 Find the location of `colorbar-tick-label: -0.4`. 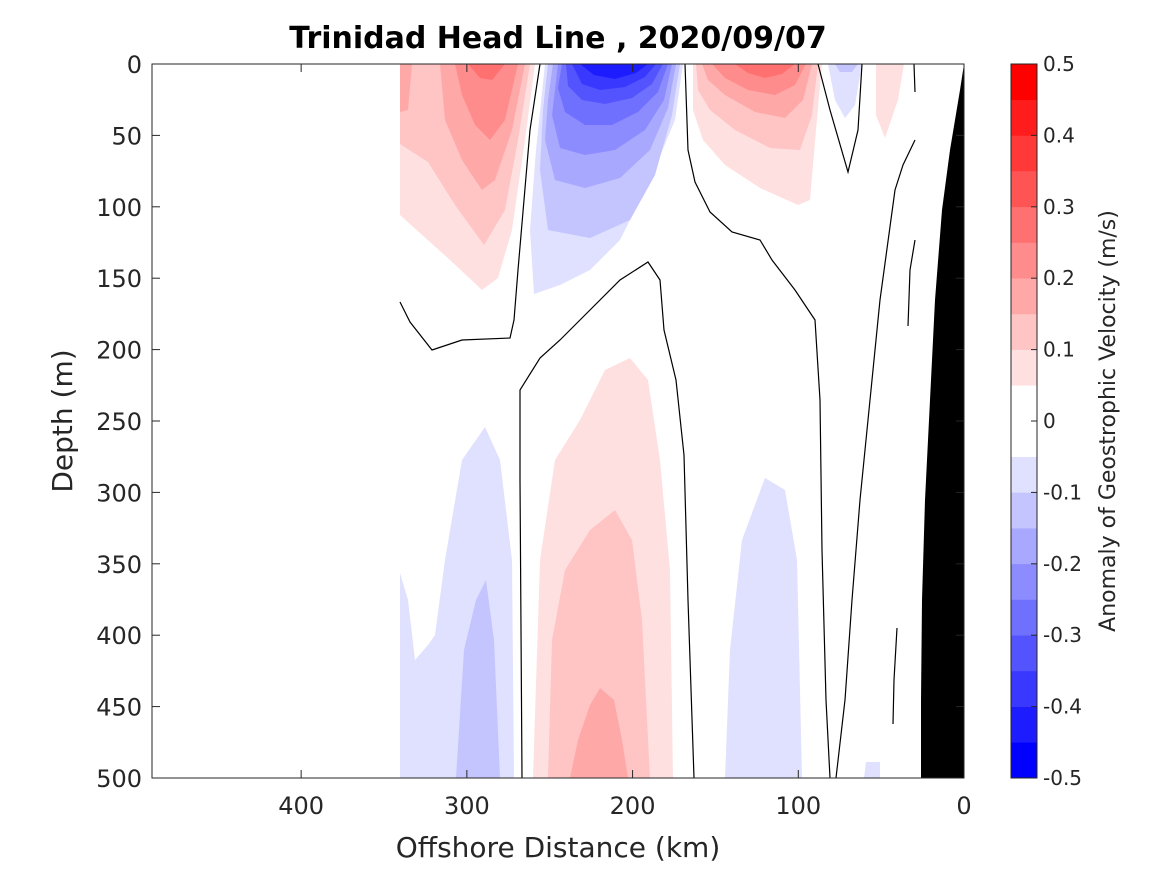

colorbar-tick-label: -0.4 is located at coordinates (1062, 707).